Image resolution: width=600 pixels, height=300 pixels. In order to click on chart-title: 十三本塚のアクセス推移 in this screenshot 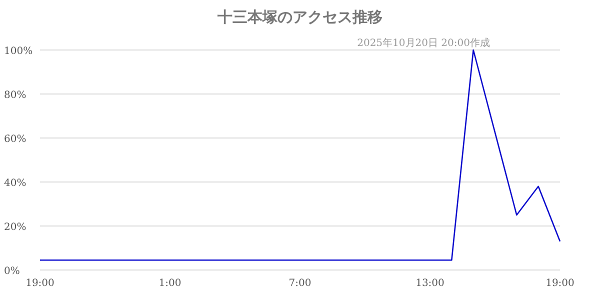, I will do `click(299, 17)`.